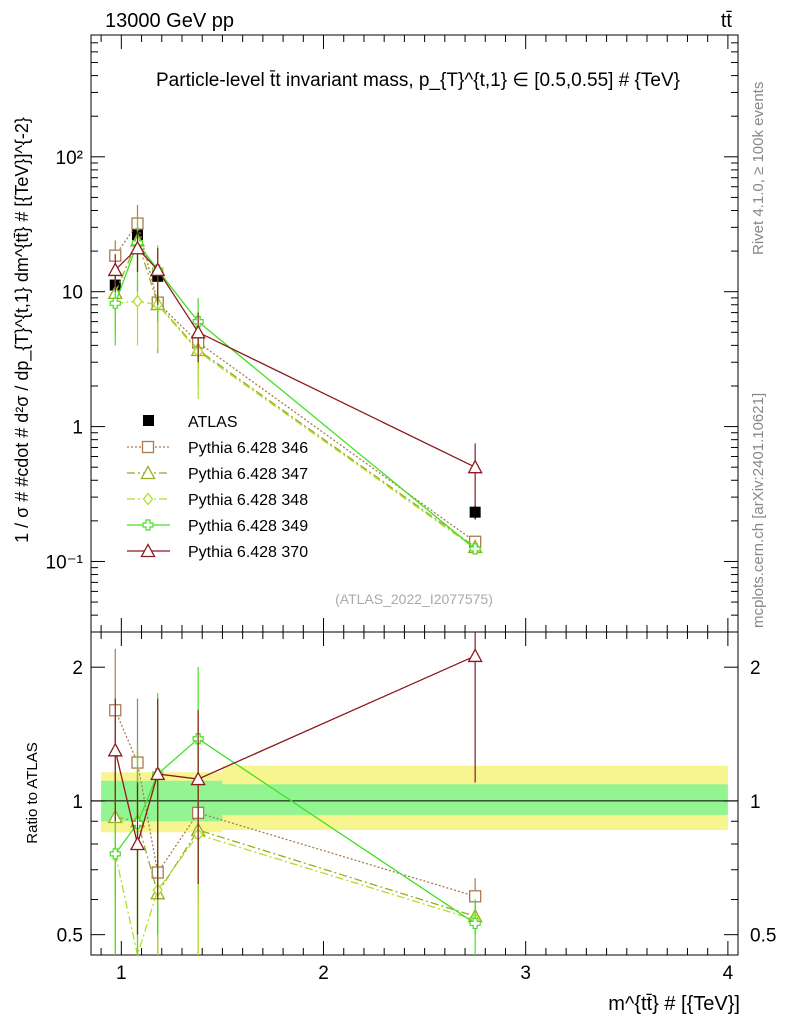  Describe the element at coordinates (728, 973) in the screenshot. I see `x-tick-label: 4` at that location.